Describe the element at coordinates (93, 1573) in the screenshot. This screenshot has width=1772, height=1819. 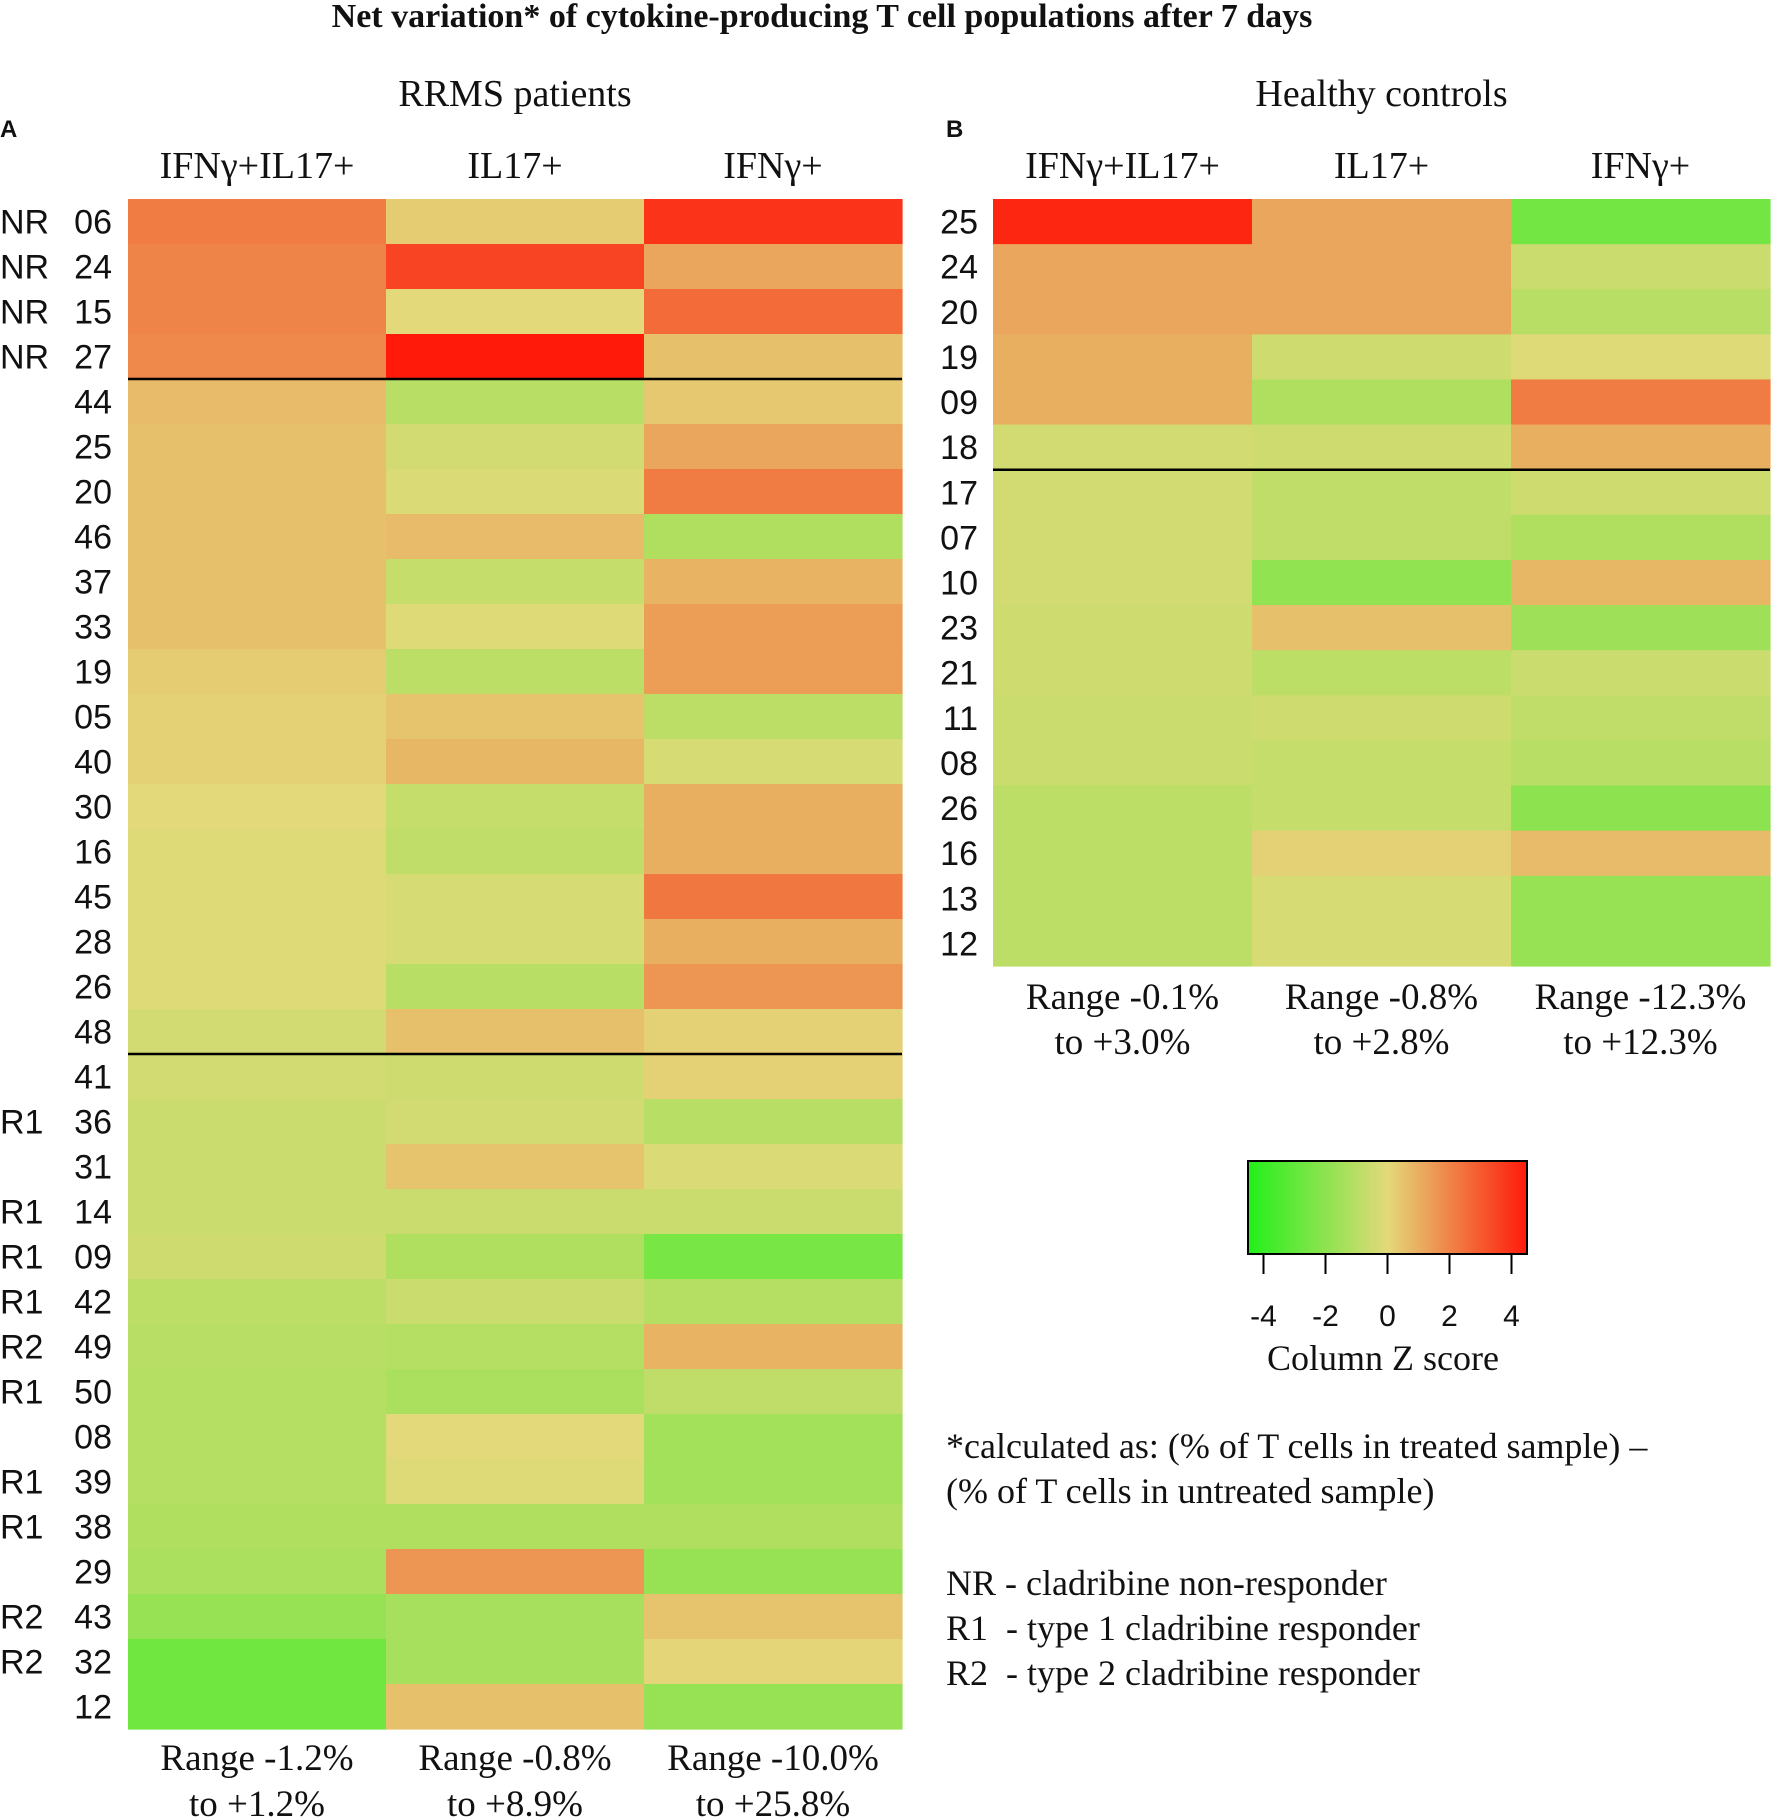
I see `row-label: 29` at that location.